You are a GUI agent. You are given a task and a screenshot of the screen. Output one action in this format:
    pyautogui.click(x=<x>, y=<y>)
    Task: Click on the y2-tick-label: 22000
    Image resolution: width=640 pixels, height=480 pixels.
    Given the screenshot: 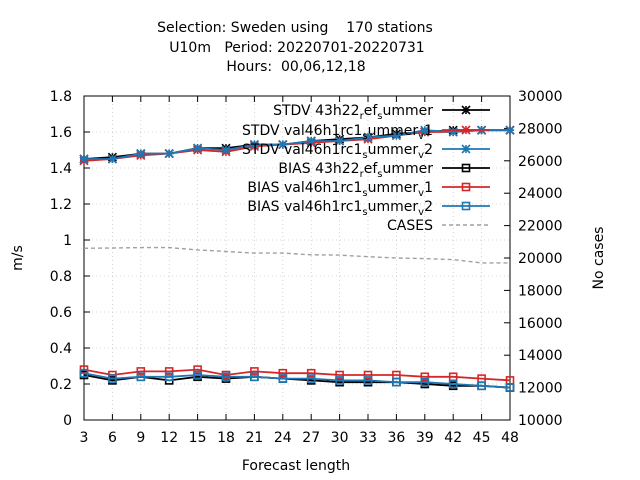 What is the action you would take?
    pyautogui.click(x=540, y=227)
    